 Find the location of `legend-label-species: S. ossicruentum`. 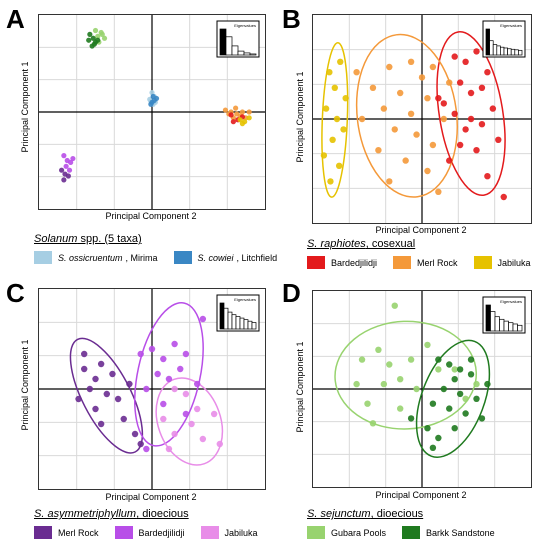

legend-label-species: S. ossicruentum is located at coordinates (90, 257).